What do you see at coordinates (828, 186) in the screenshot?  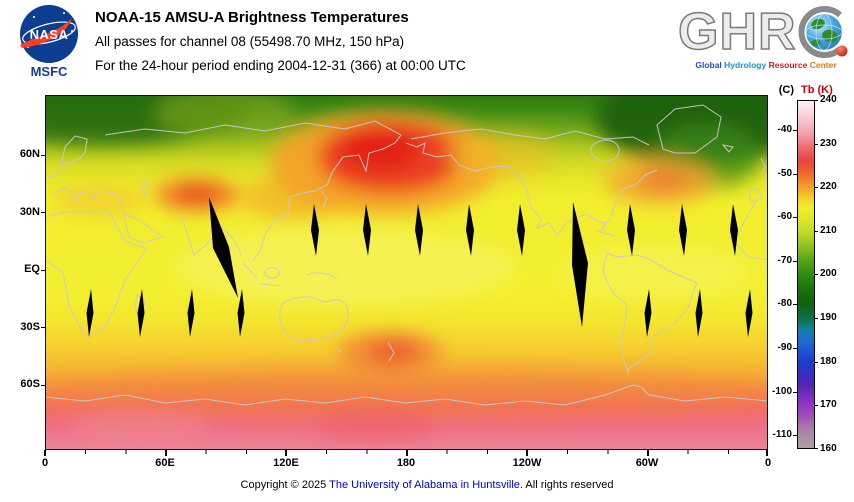 I see `colorbar-k-tick: 220` at bounding box center [828, 186].